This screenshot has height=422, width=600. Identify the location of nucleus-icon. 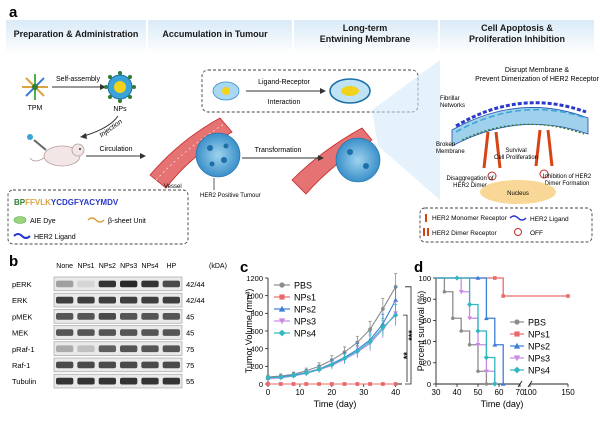
(518, 192).